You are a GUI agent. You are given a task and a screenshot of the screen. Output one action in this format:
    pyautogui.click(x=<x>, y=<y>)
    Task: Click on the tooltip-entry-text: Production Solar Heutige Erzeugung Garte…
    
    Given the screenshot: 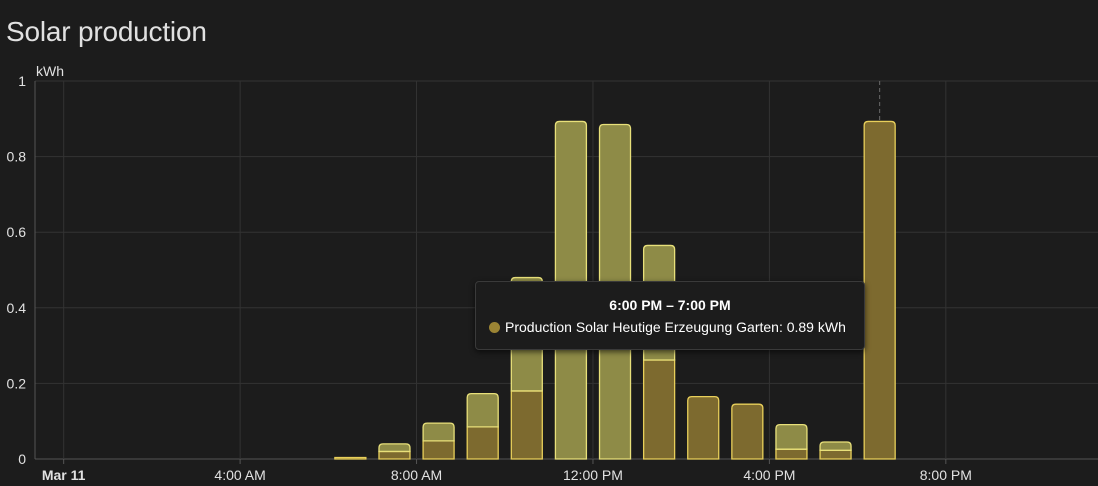 What is the action you would take?
    pyautogui.click(x=675, y=327)
    